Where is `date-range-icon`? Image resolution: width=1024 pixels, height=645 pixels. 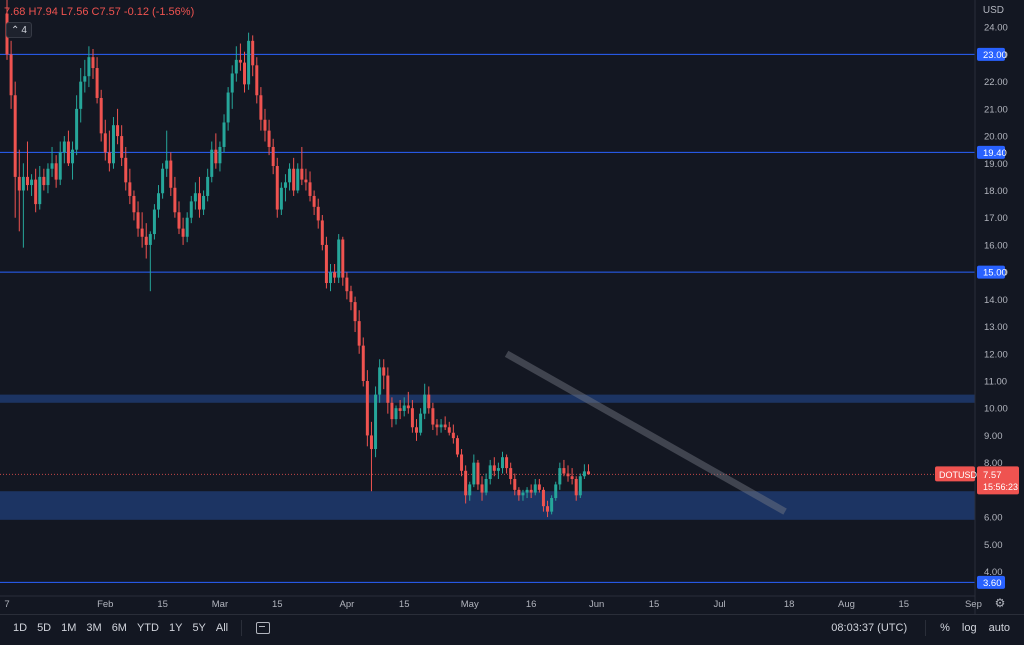 date-range-icon is located at coordinates (263, 628).